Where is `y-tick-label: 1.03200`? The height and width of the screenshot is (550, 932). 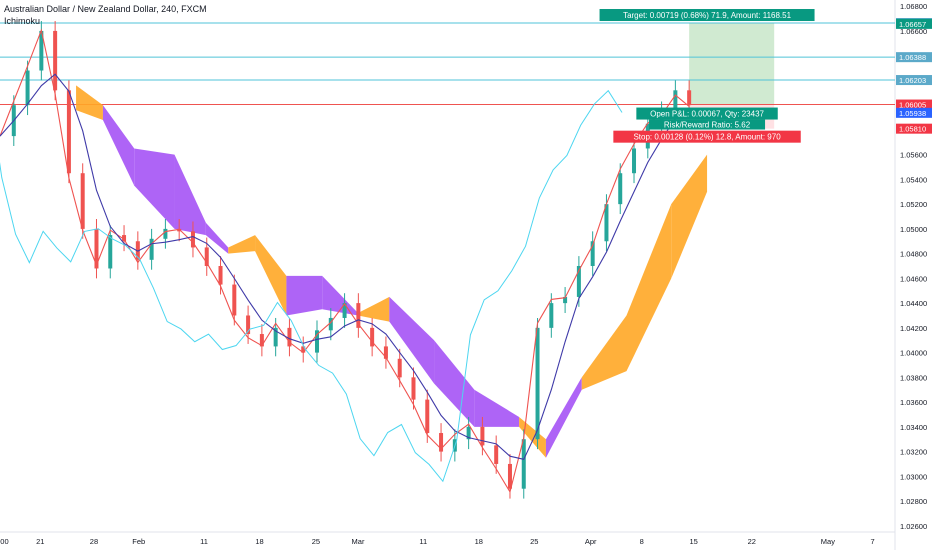
y-tick-label: 1.03200 is located at coordinates (913, 452).